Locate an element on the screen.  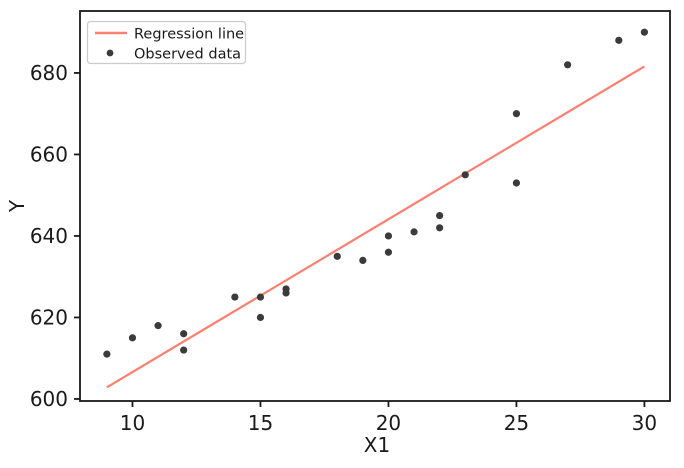
x-axis: 10 15 20 25 30 is located at coordinates (388, 418).